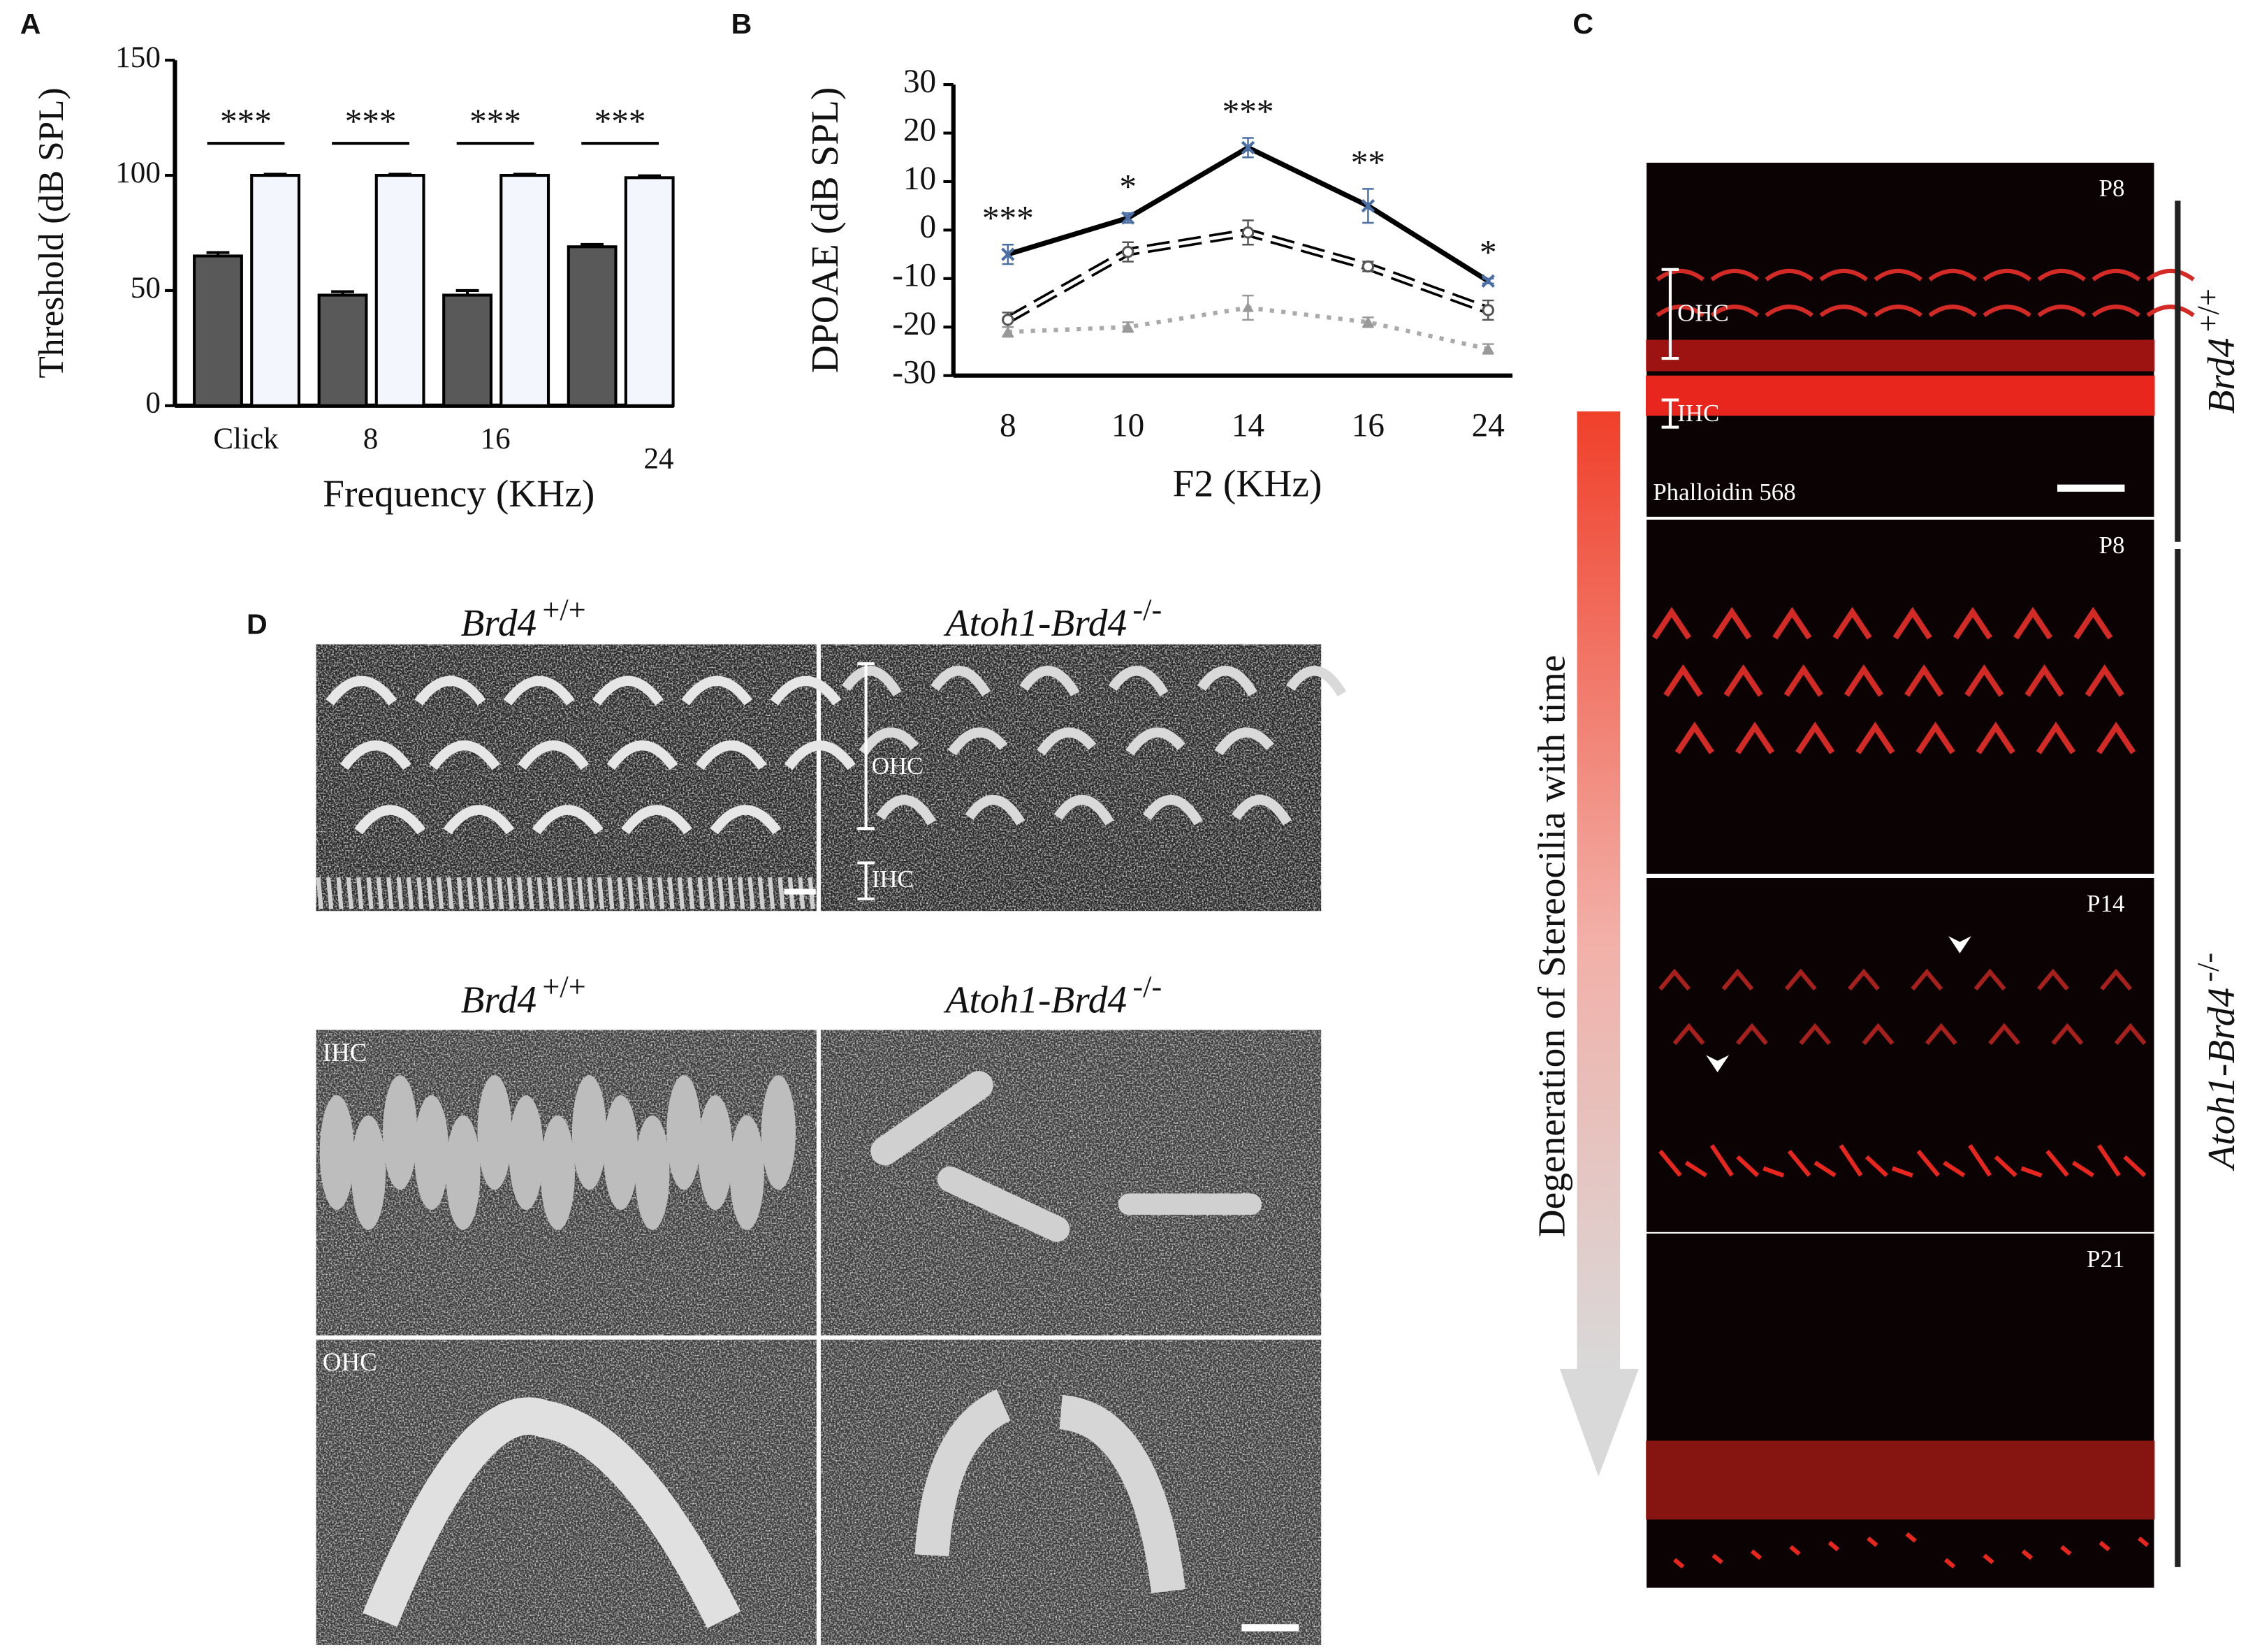 The width and height of the screenshot is (2248, 1652). I want to click on y-tick-label: -10, so click(914, 276).